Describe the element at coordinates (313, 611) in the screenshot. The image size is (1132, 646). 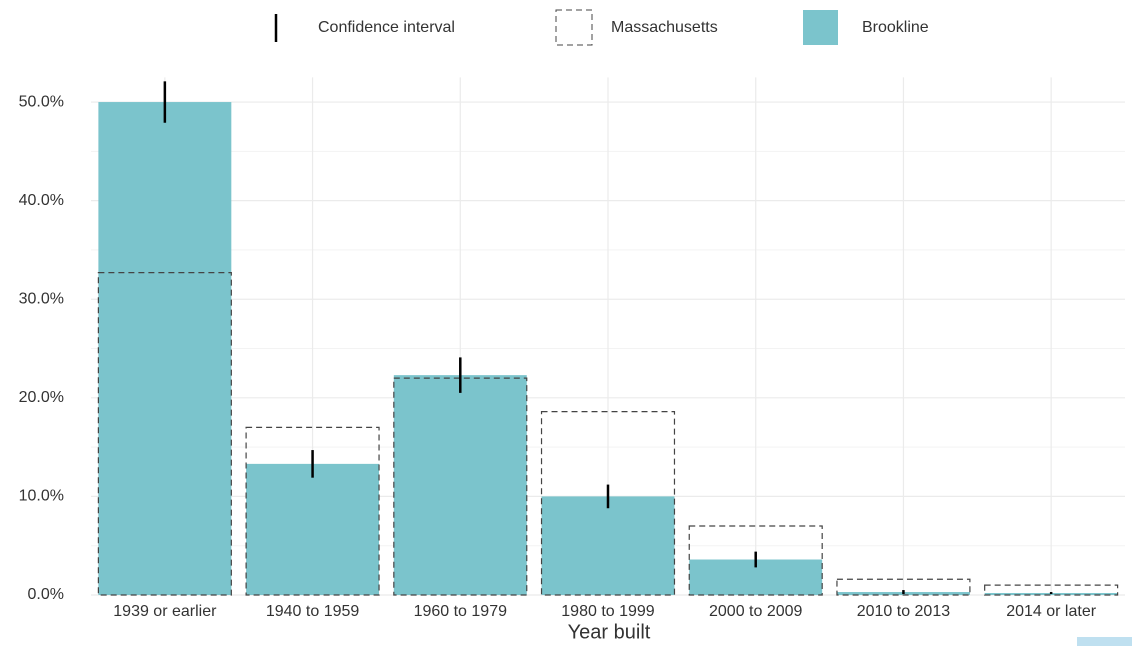
I see `x-tick-label: 1940 to 1959` at that location.